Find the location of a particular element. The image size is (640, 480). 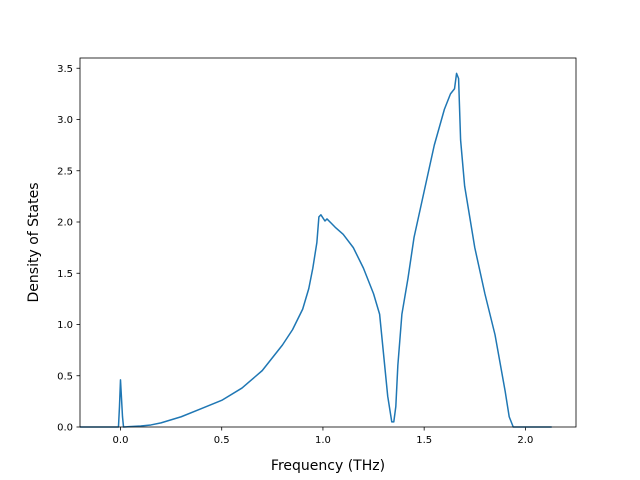

x-tick-label: 1.5 is located at coordinates (424, 440).